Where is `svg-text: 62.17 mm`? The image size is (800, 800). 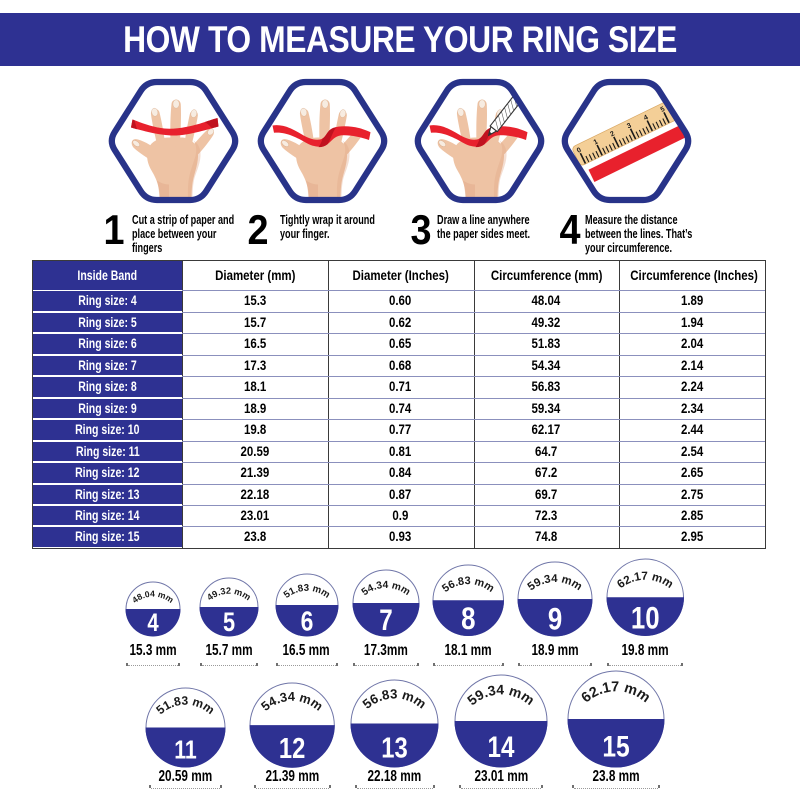 svg-text: 62.17 mm is located at coordinates (644, 580).